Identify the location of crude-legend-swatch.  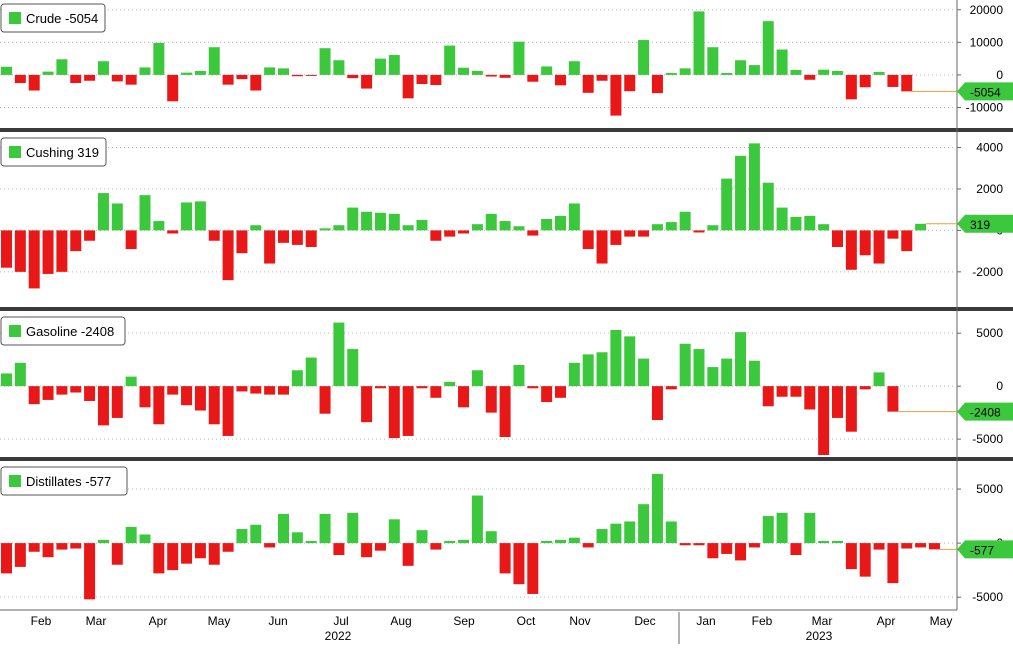
(15, 18).